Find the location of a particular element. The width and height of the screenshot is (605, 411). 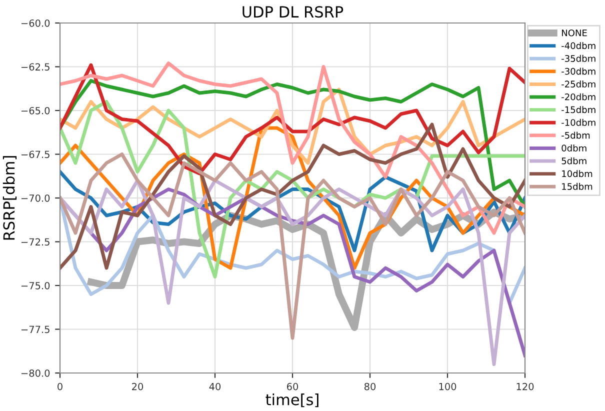

legend-label: -5dbm is located at coordinates (576, 135).